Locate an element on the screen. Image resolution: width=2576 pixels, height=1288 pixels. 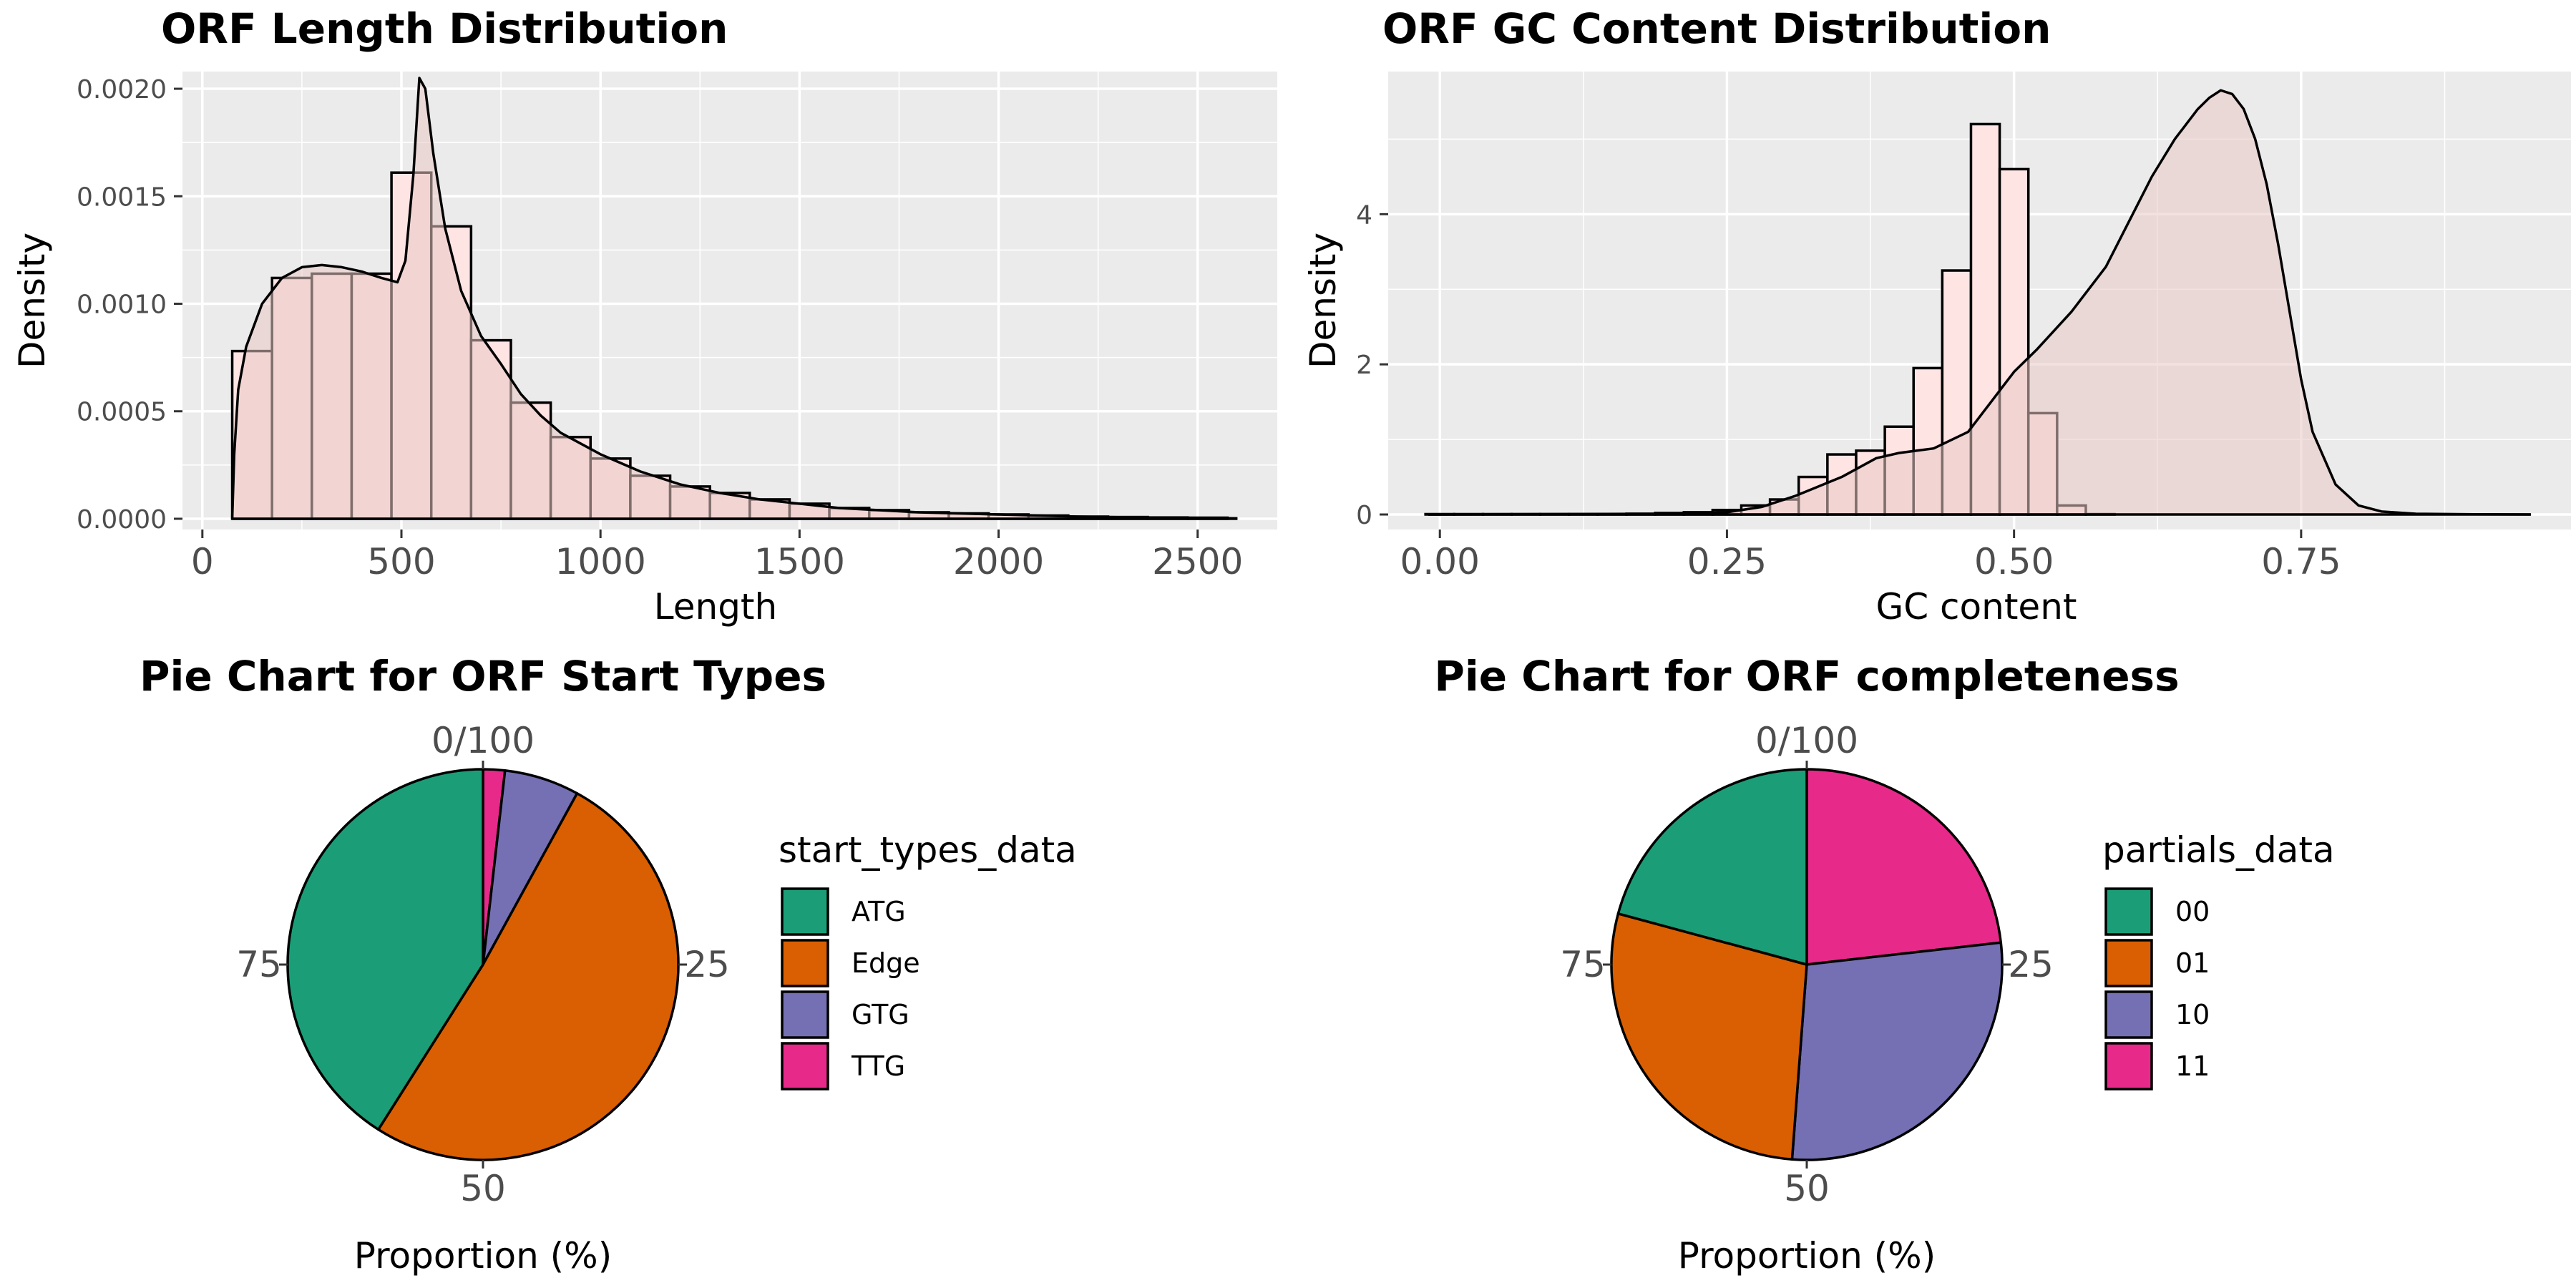
gc-density-curve-group is located at coordinates (1979, 302).